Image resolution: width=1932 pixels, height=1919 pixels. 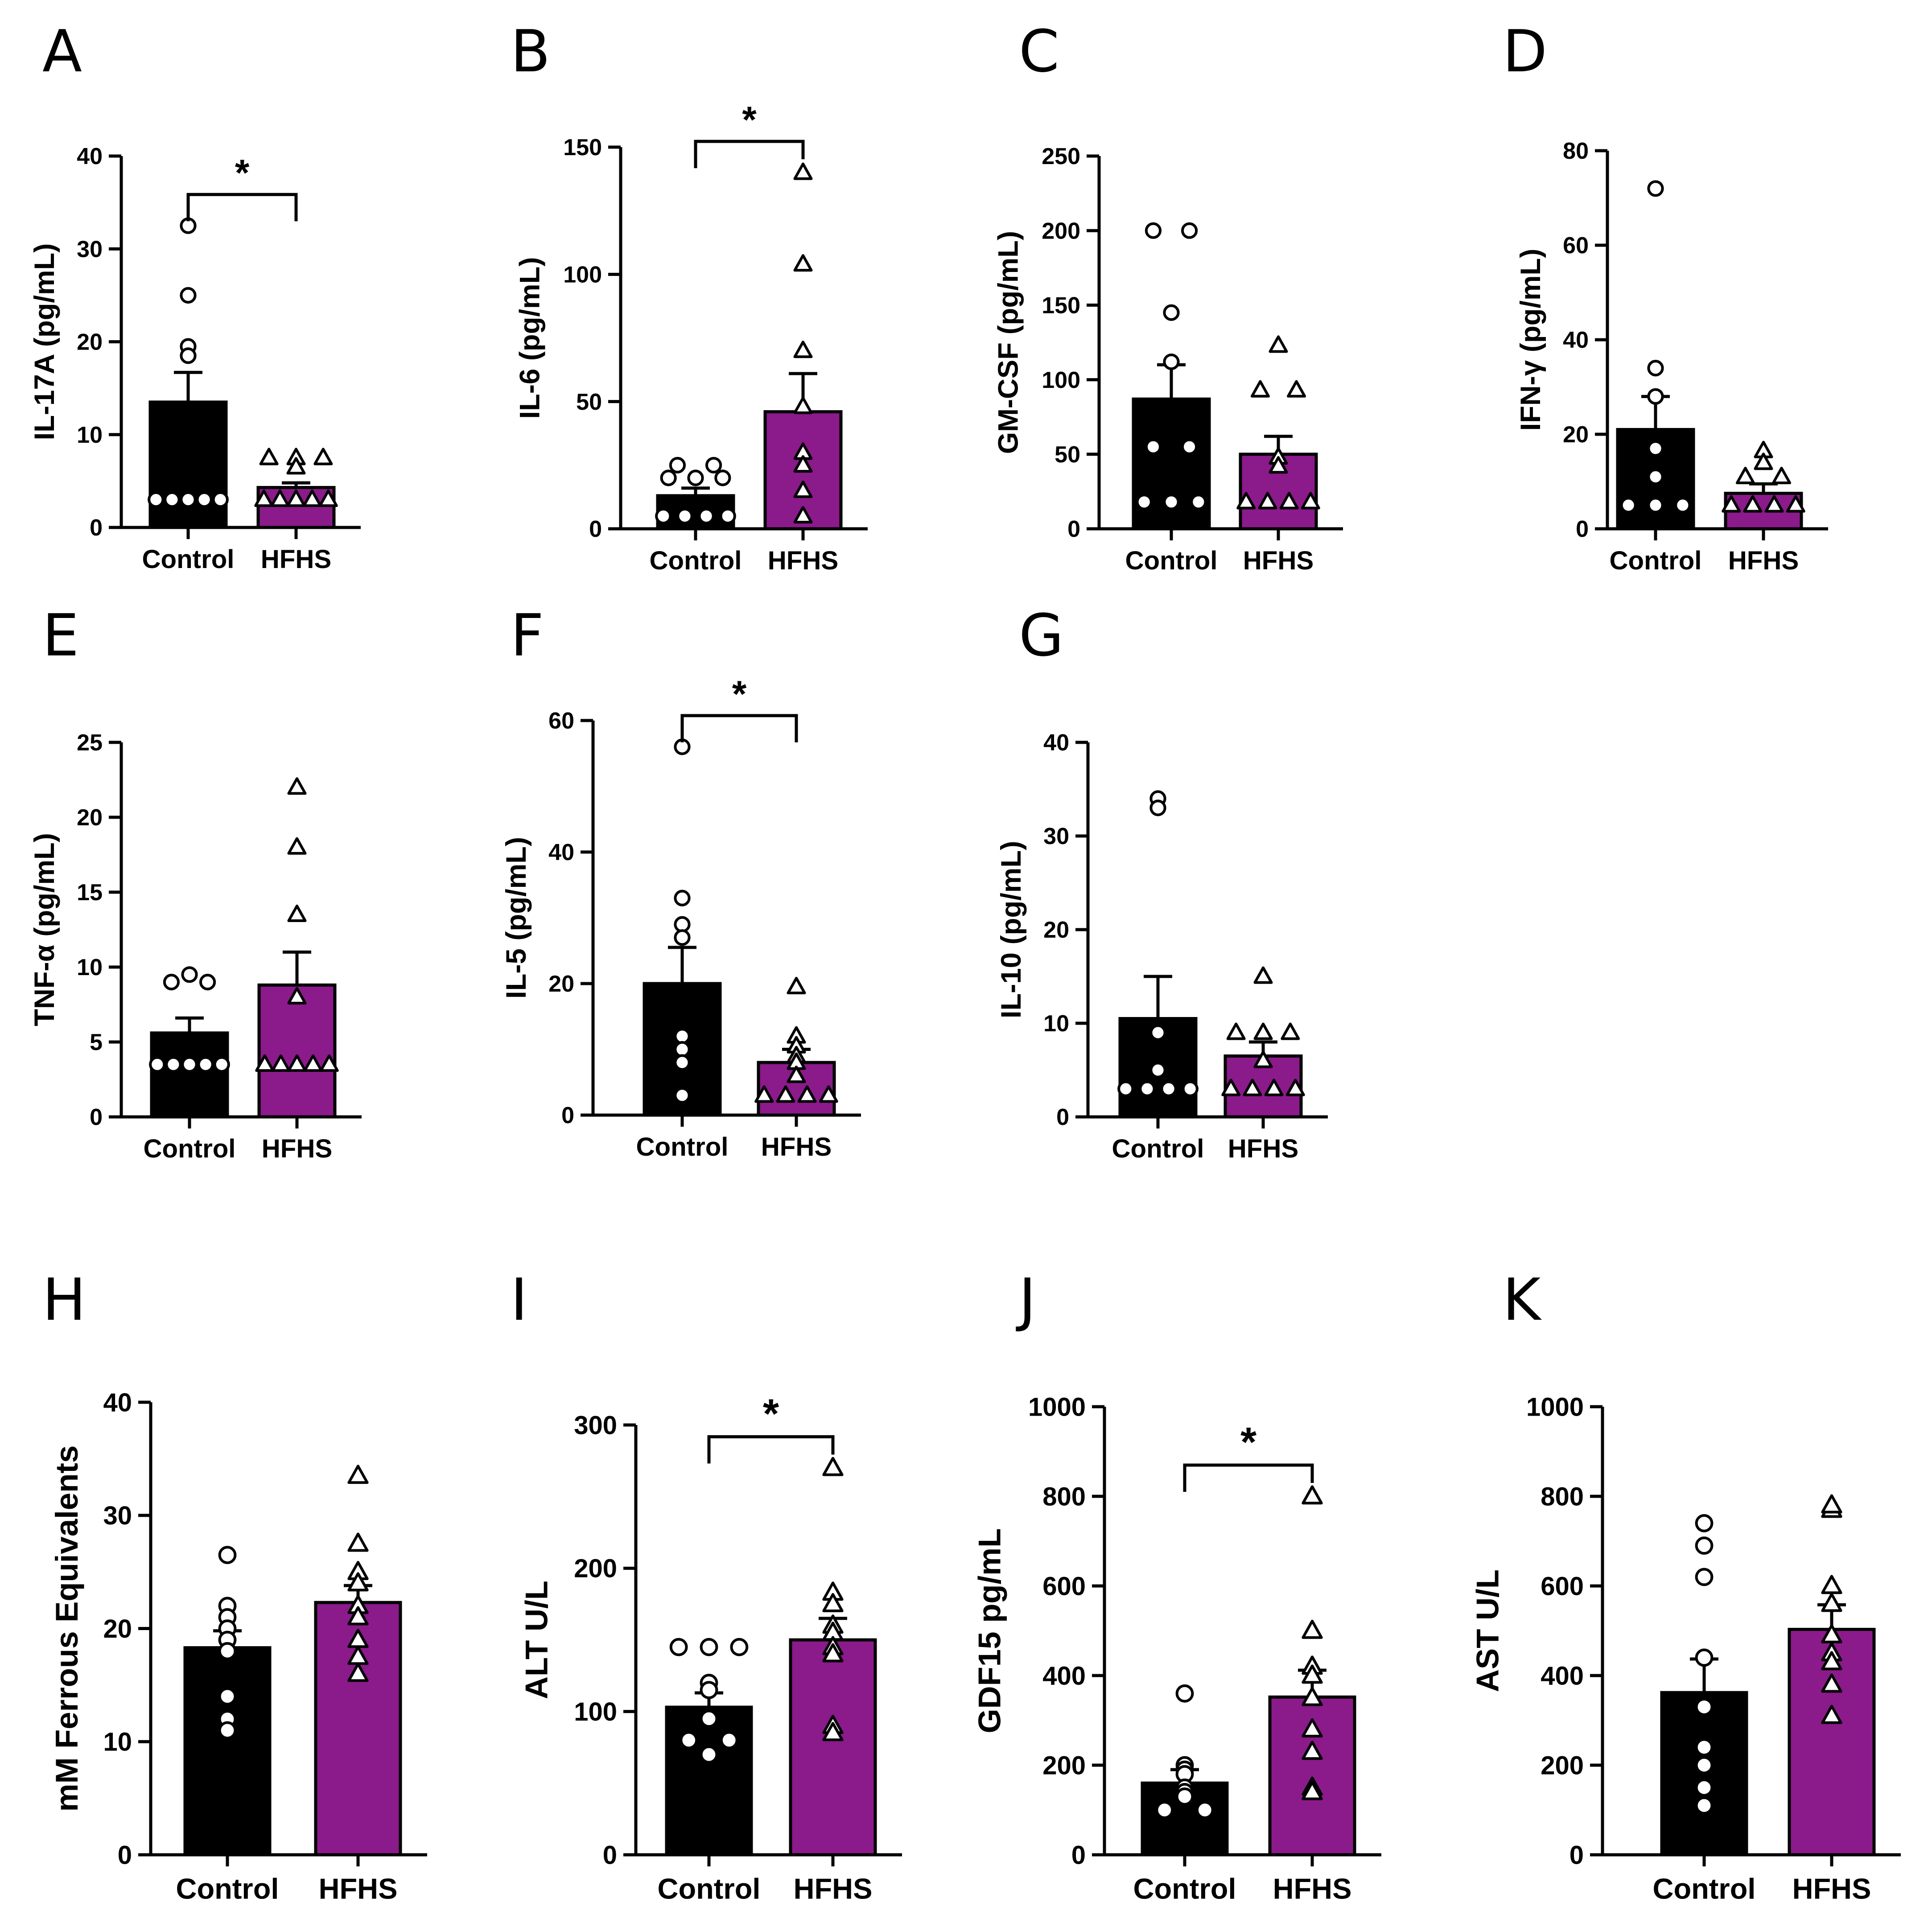 What do you see at coordinates (536, 1640) in the screenshot?
I see `y-axis-title: ALT U/L` at bounding box center [536, 1640].